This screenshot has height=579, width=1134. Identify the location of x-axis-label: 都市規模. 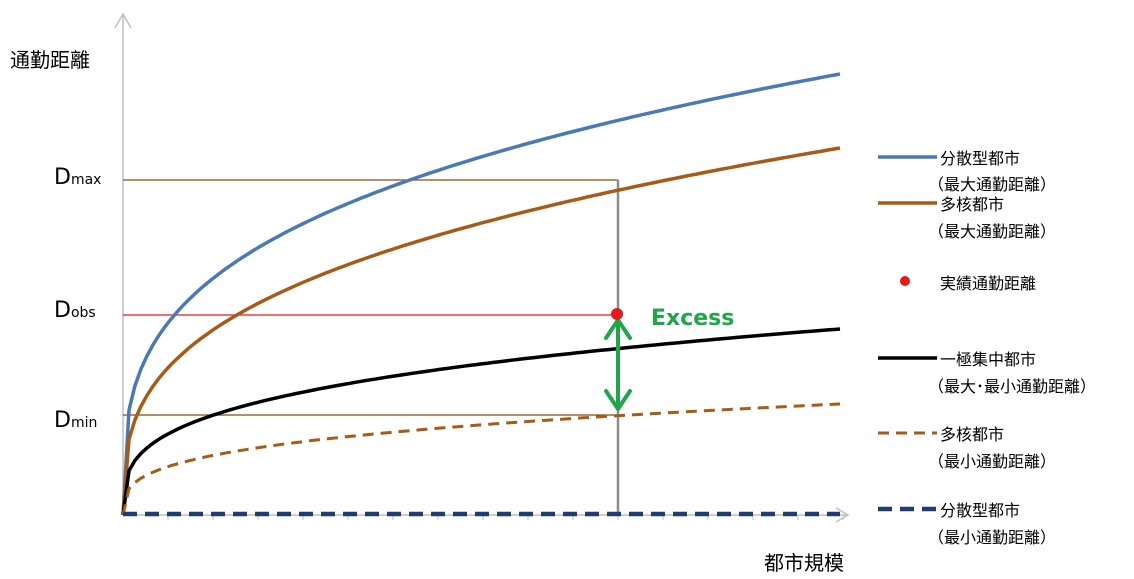
(804, 563).